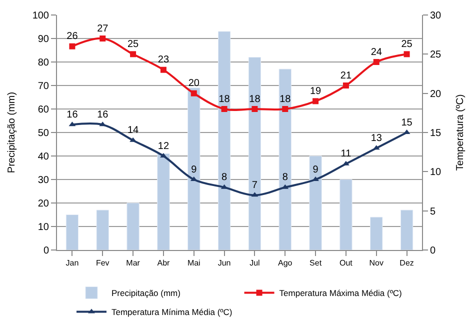 The image size is (474, 336). Describe the element at coordinates (346, 154) in the screenshot. I see `data-label: 11` at that location.